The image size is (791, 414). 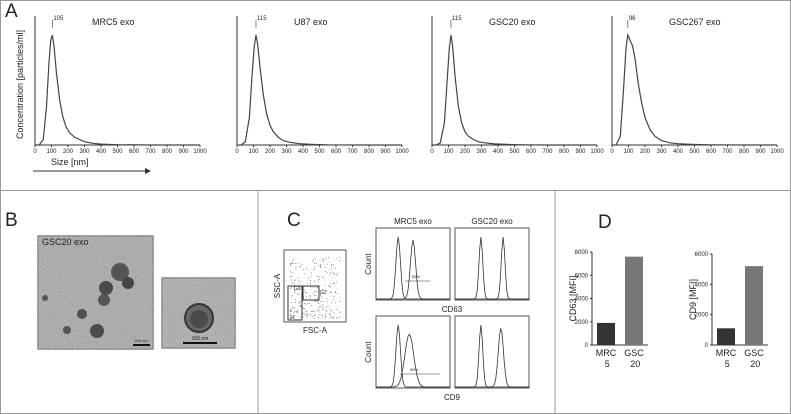 What do you see at coordinates (695, 22) in the screenshot?
I see `chart-title: GSC267 exo` at bounding box center [695, 22].